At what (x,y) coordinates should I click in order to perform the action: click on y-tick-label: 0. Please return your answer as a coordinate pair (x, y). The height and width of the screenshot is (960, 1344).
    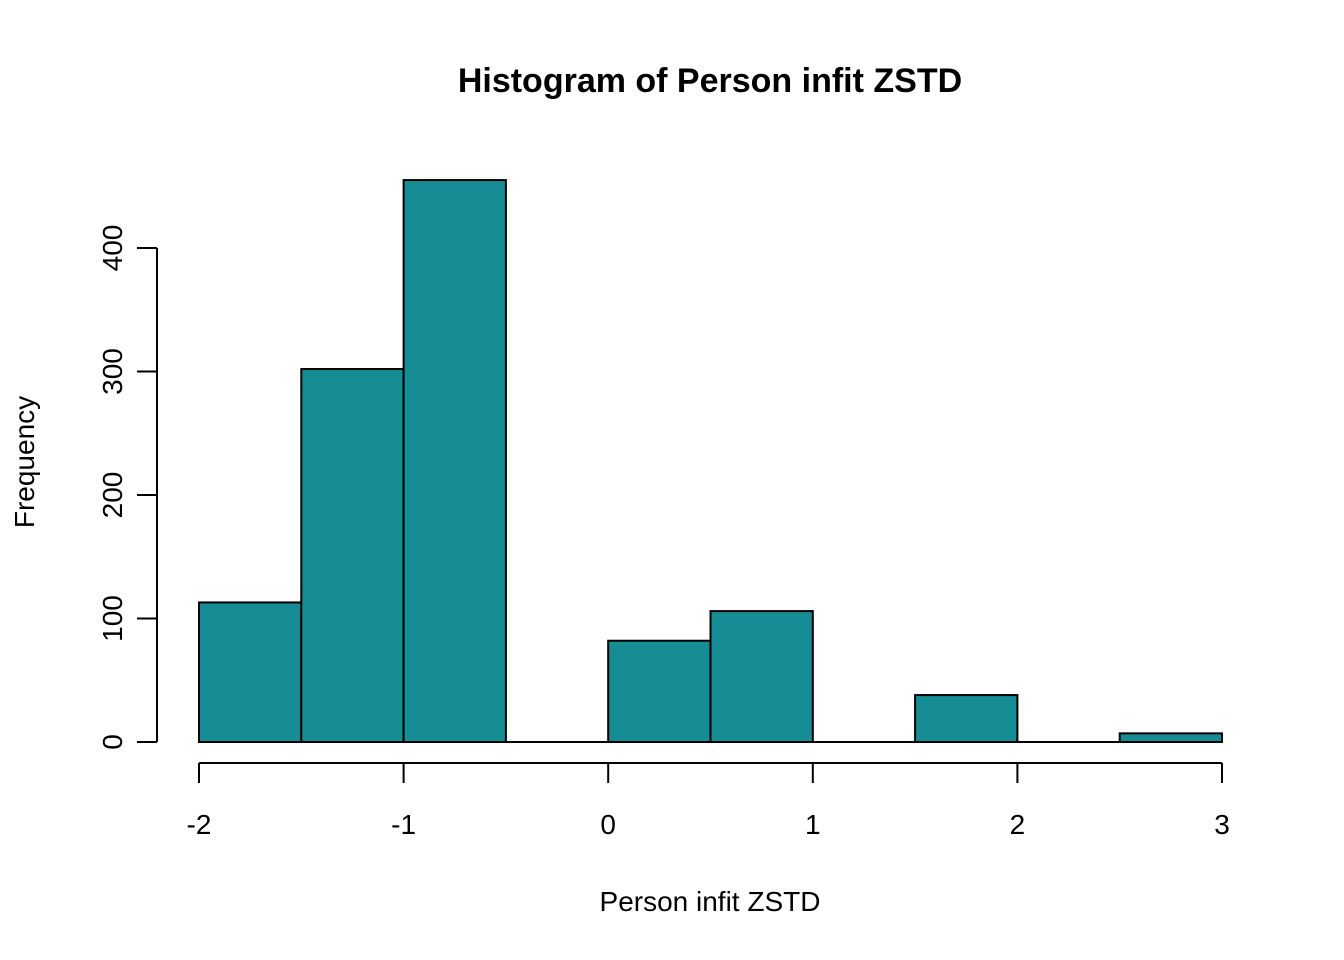
    Looking at the image, I should click on (112, 742).